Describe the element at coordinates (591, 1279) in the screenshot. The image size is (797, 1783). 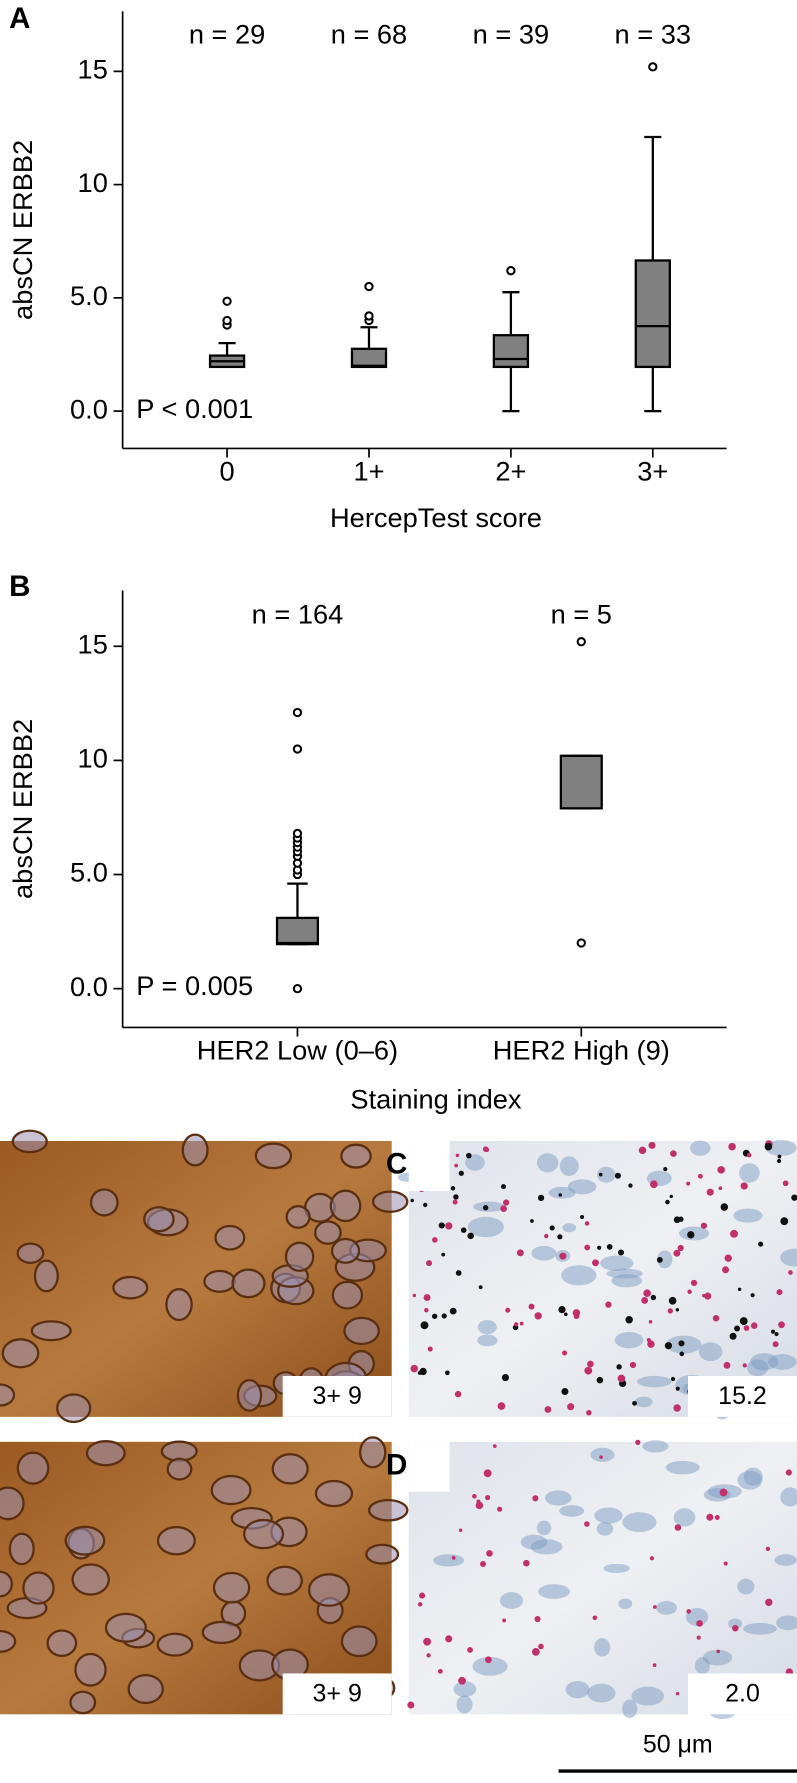
I see `micrograph: C 15.2` at that location.